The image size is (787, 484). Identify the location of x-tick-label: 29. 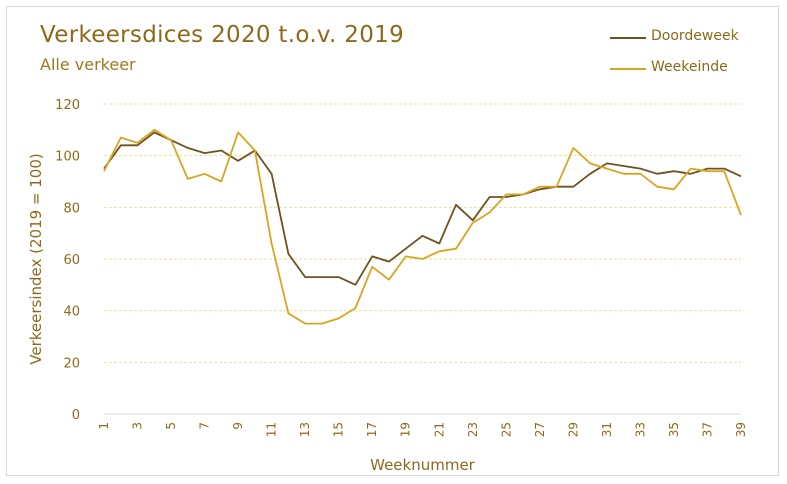
(573, 429).